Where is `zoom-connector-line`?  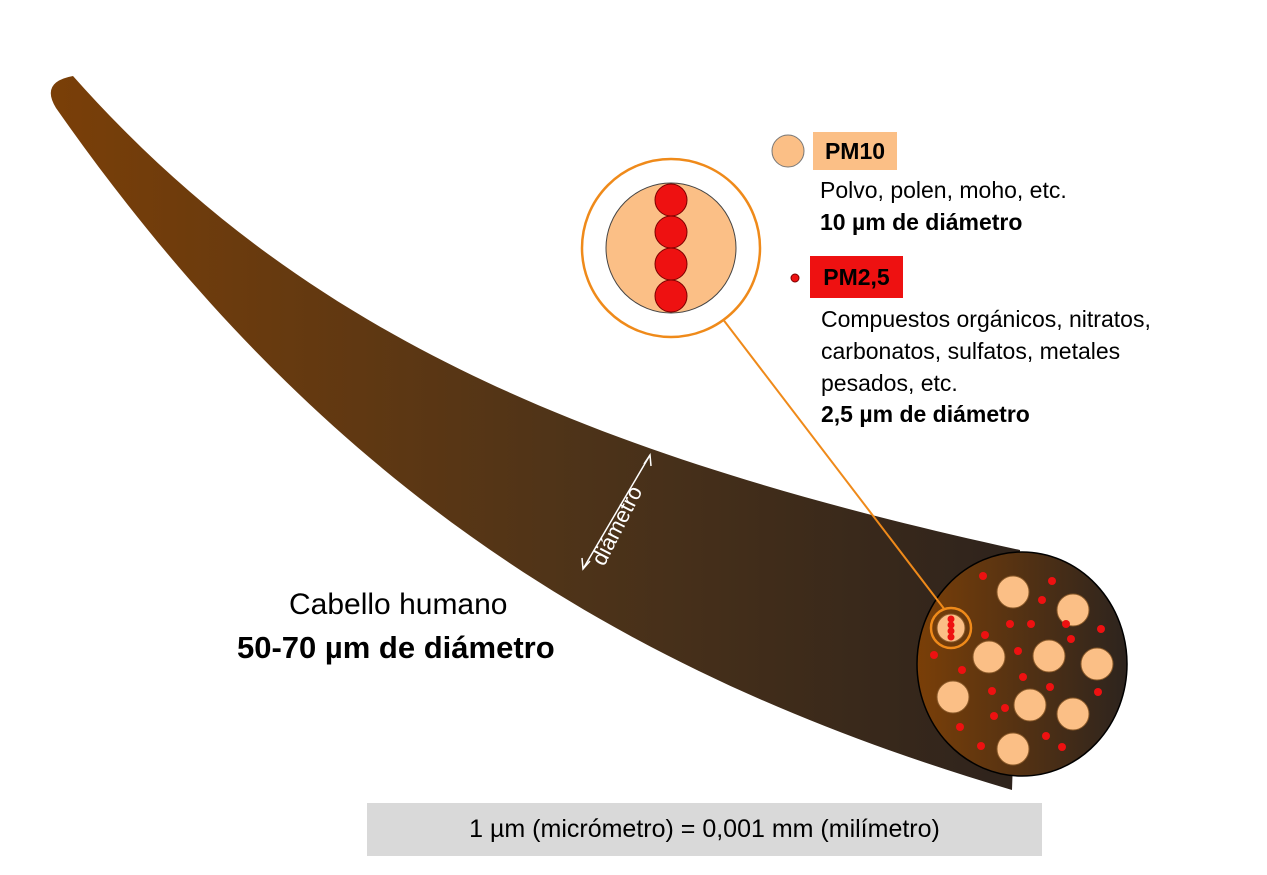 zoom-connector-line is located at coordinates (833, 464).